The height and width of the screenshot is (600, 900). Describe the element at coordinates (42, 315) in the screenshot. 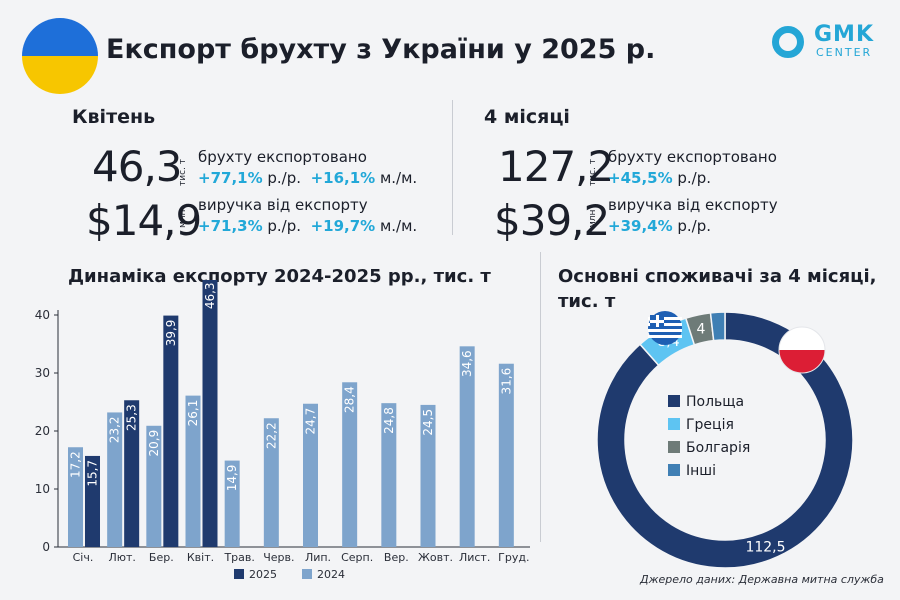

I see `y-tick-label: 40` at that location.